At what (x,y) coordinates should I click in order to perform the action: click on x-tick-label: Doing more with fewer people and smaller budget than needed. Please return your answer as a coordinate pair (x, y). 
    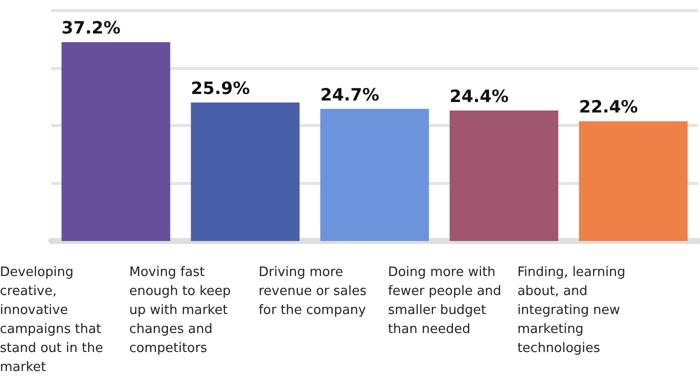
    Looking at the image, I should click on (447, 301).